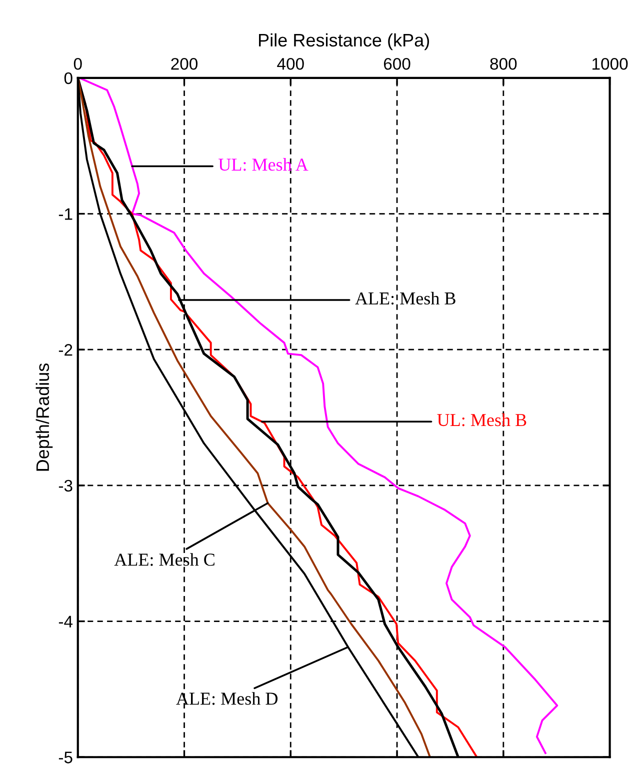 The image size is (628, 764). I want to click on x-tick-label: 800, so click(503, 64).